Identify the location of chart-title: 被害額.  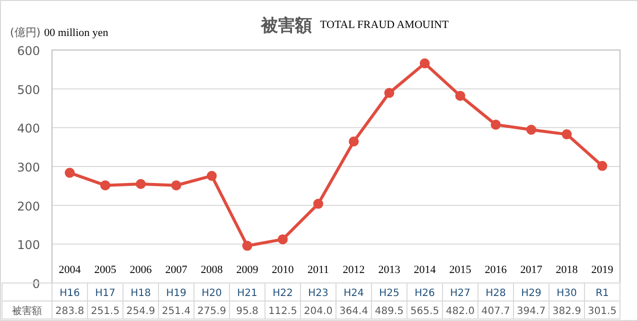
(286, 26).